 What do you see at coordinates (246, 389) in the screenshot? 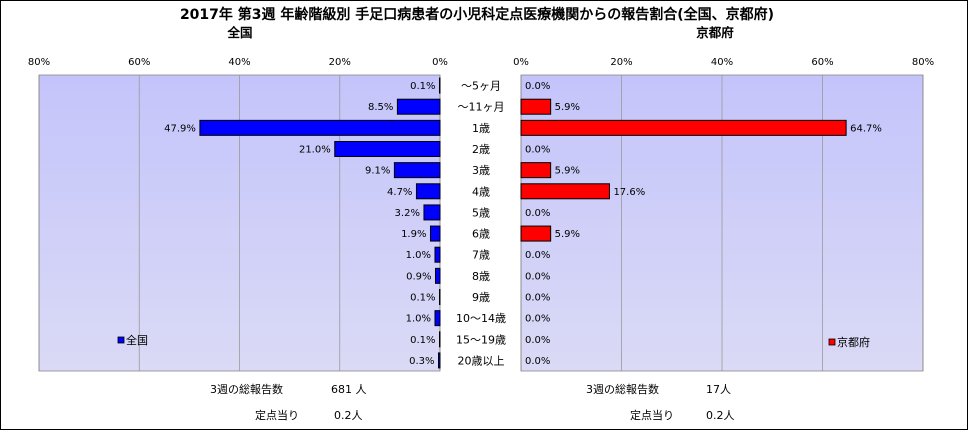
I see `summary-national-total-label: 3週の総報告数` at bounding box center [246, 389].